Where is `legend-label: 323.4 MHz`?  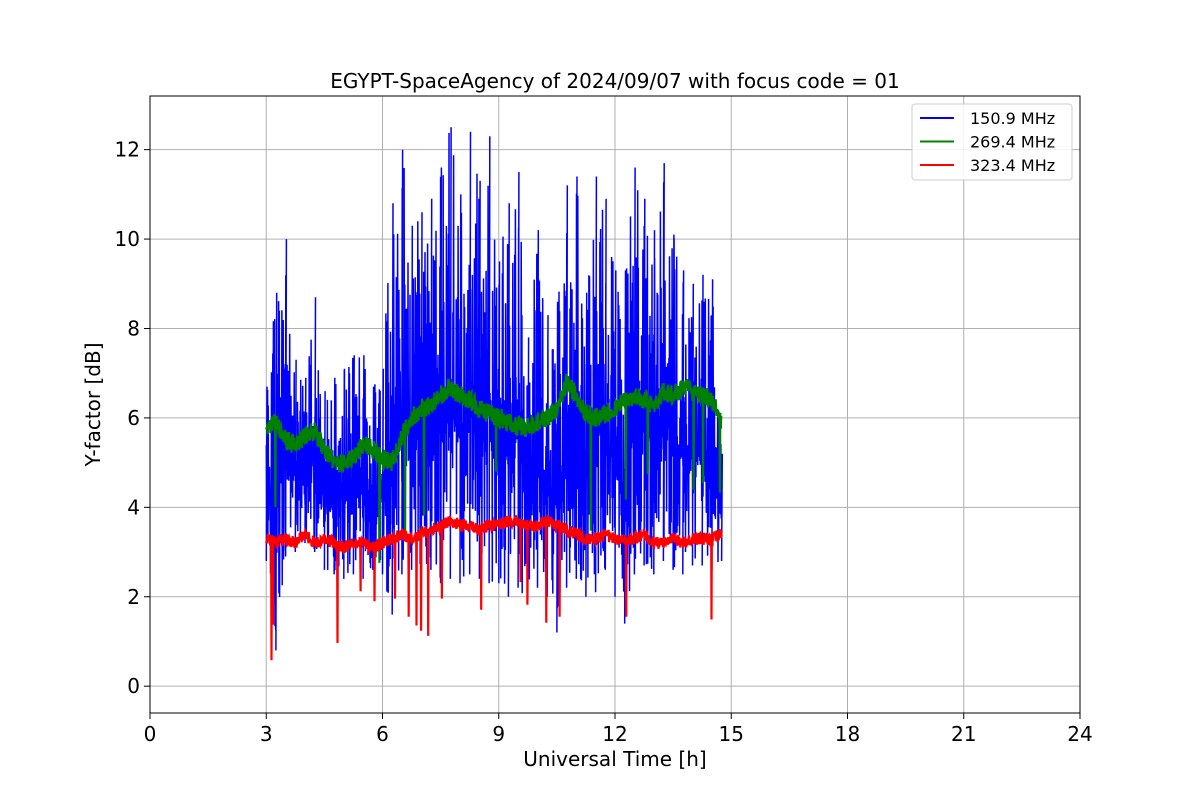 legend-label: 323.4 MHz is located at coordinates (1012, 165).